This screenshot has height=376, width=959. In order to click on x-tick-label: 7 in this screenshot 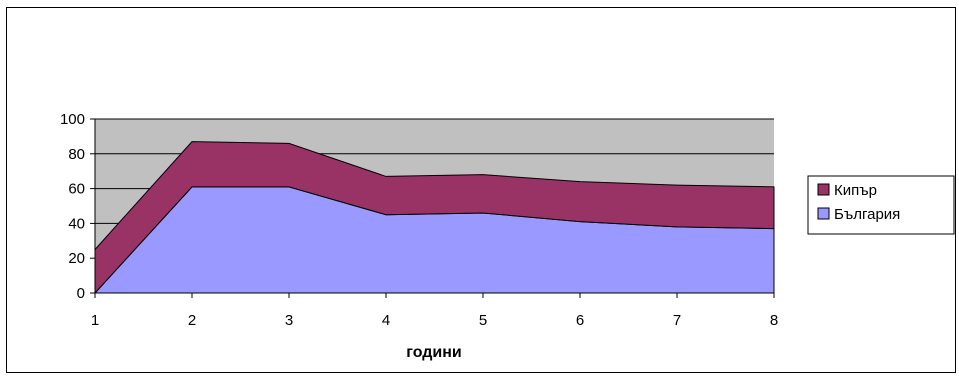, I will do `click(677, 320)`.